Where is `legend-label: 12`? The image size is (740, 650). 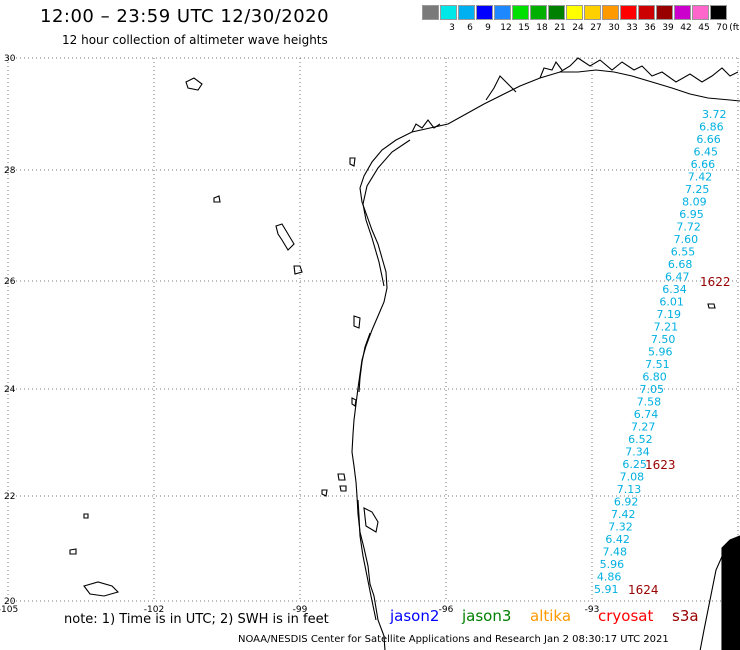
legend-label: 12 is located at coordinates (506, 28).